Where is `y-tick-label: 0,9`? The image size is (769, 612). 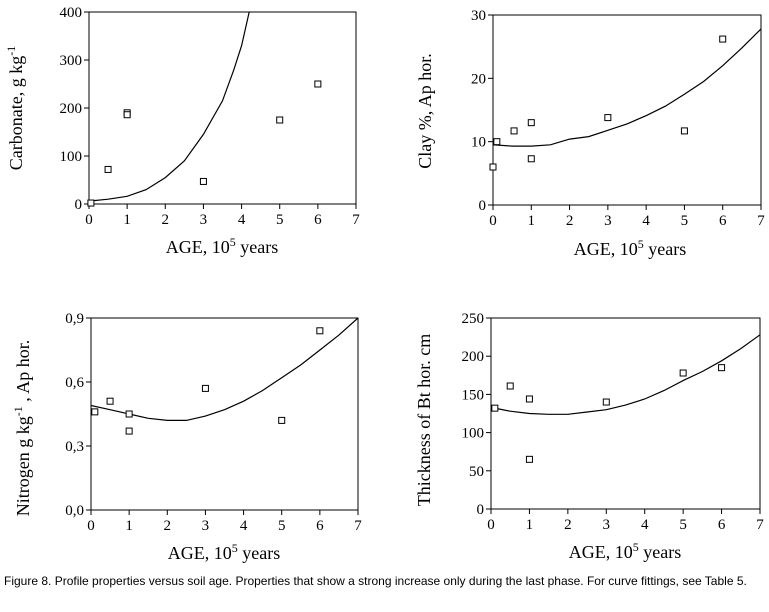 y-tick-label: 0,9 is located at coordinates (74, 319).